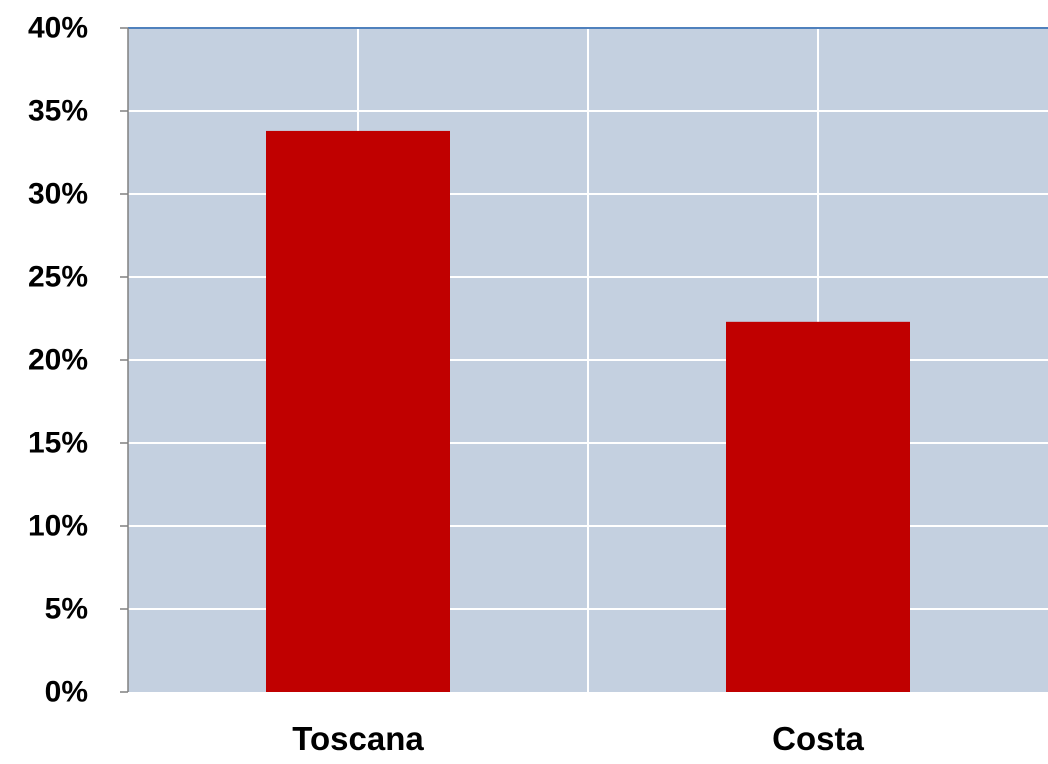  Describe the element at coordinates (578, 738) in the screenshot. I see `x-axis-labels: Toscana Costa` at that location.